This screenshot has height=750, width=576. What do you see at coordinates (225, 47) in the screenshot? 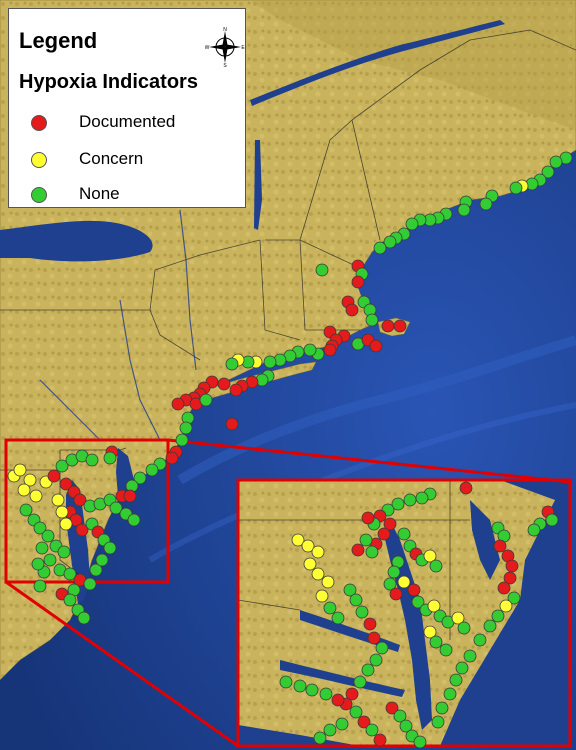
I see `compass-rose-icon: N S W E` at bounding box center [225, 47].